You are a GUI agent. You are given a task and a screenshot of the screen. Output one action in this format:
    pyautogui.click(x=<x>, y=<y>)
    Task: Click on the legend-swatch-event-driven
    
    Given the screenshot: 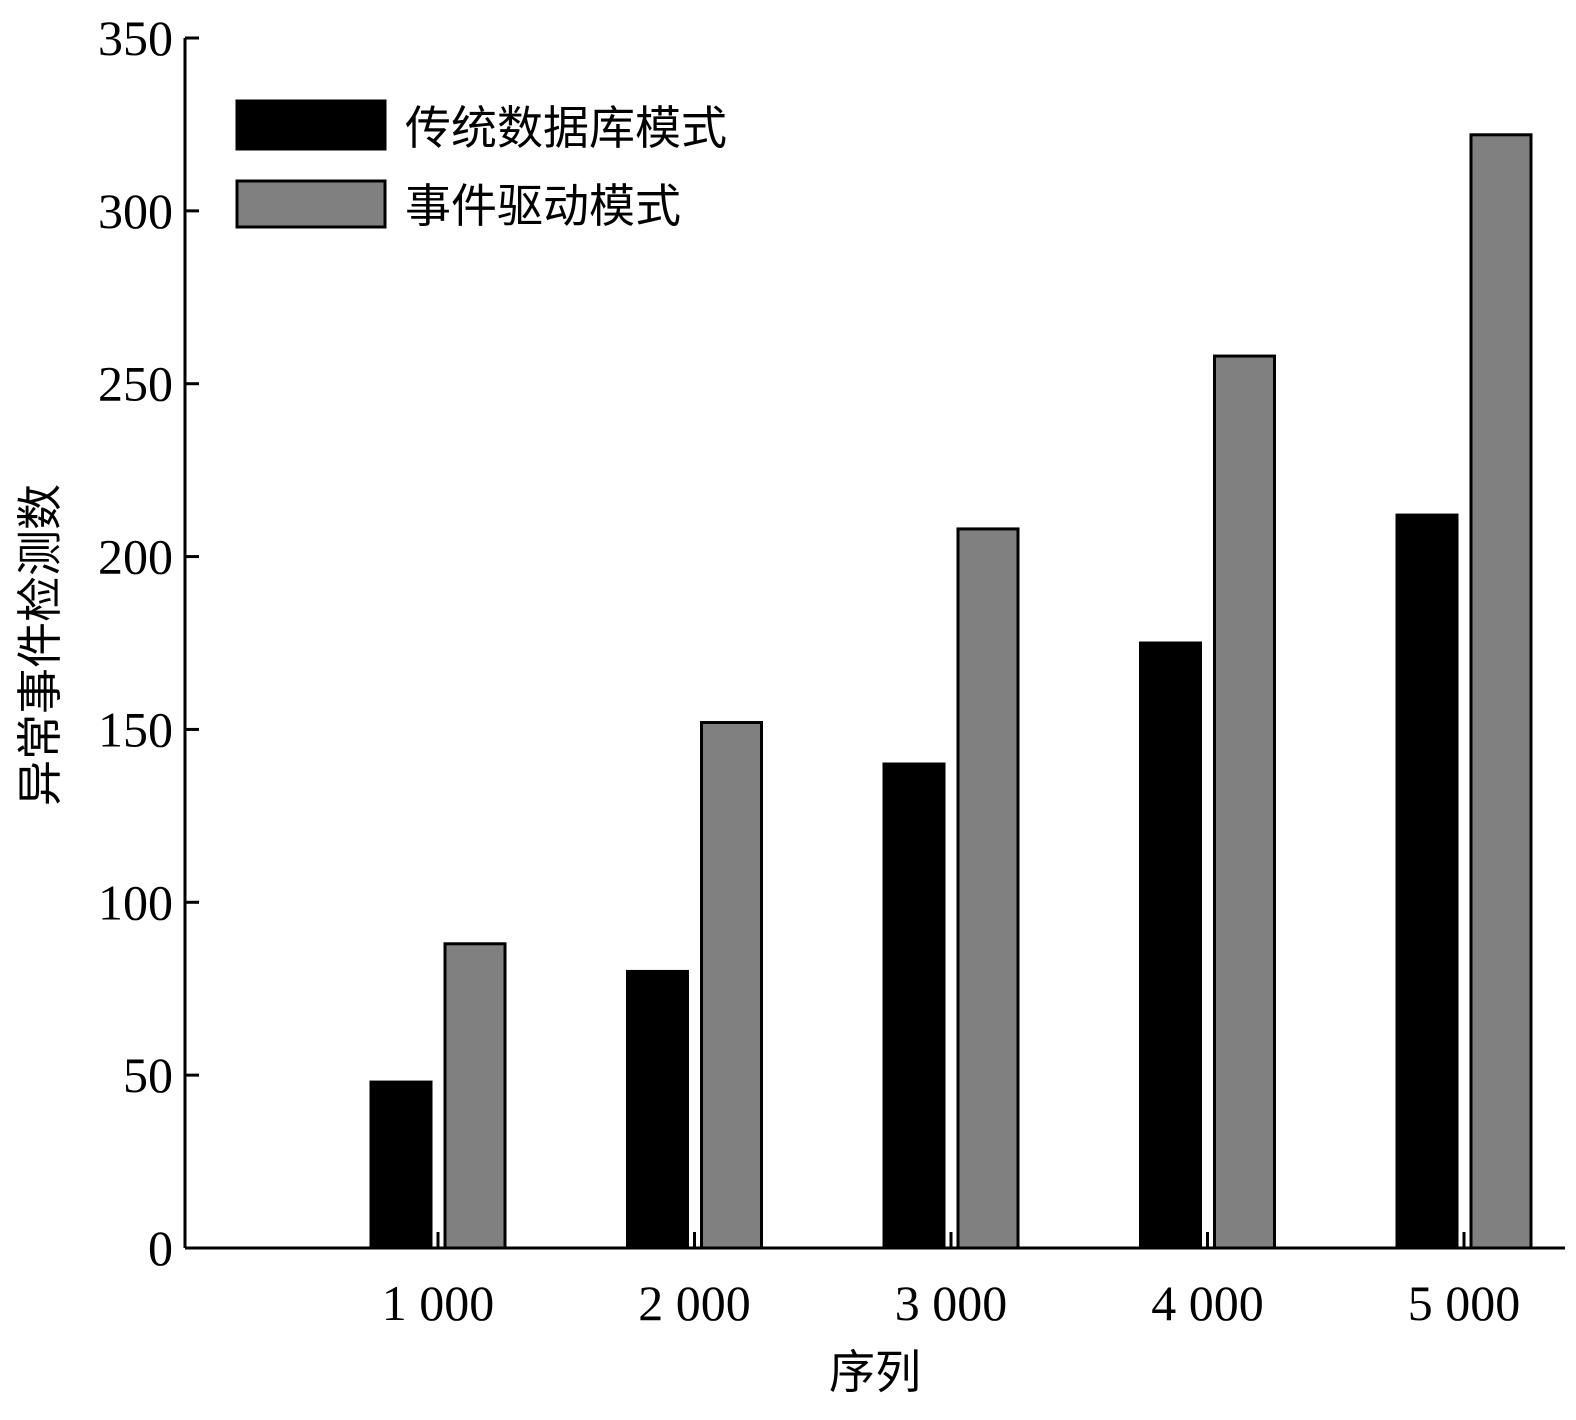 What is the action you would take?
    pyautogui.click(x=311, y=204)
    